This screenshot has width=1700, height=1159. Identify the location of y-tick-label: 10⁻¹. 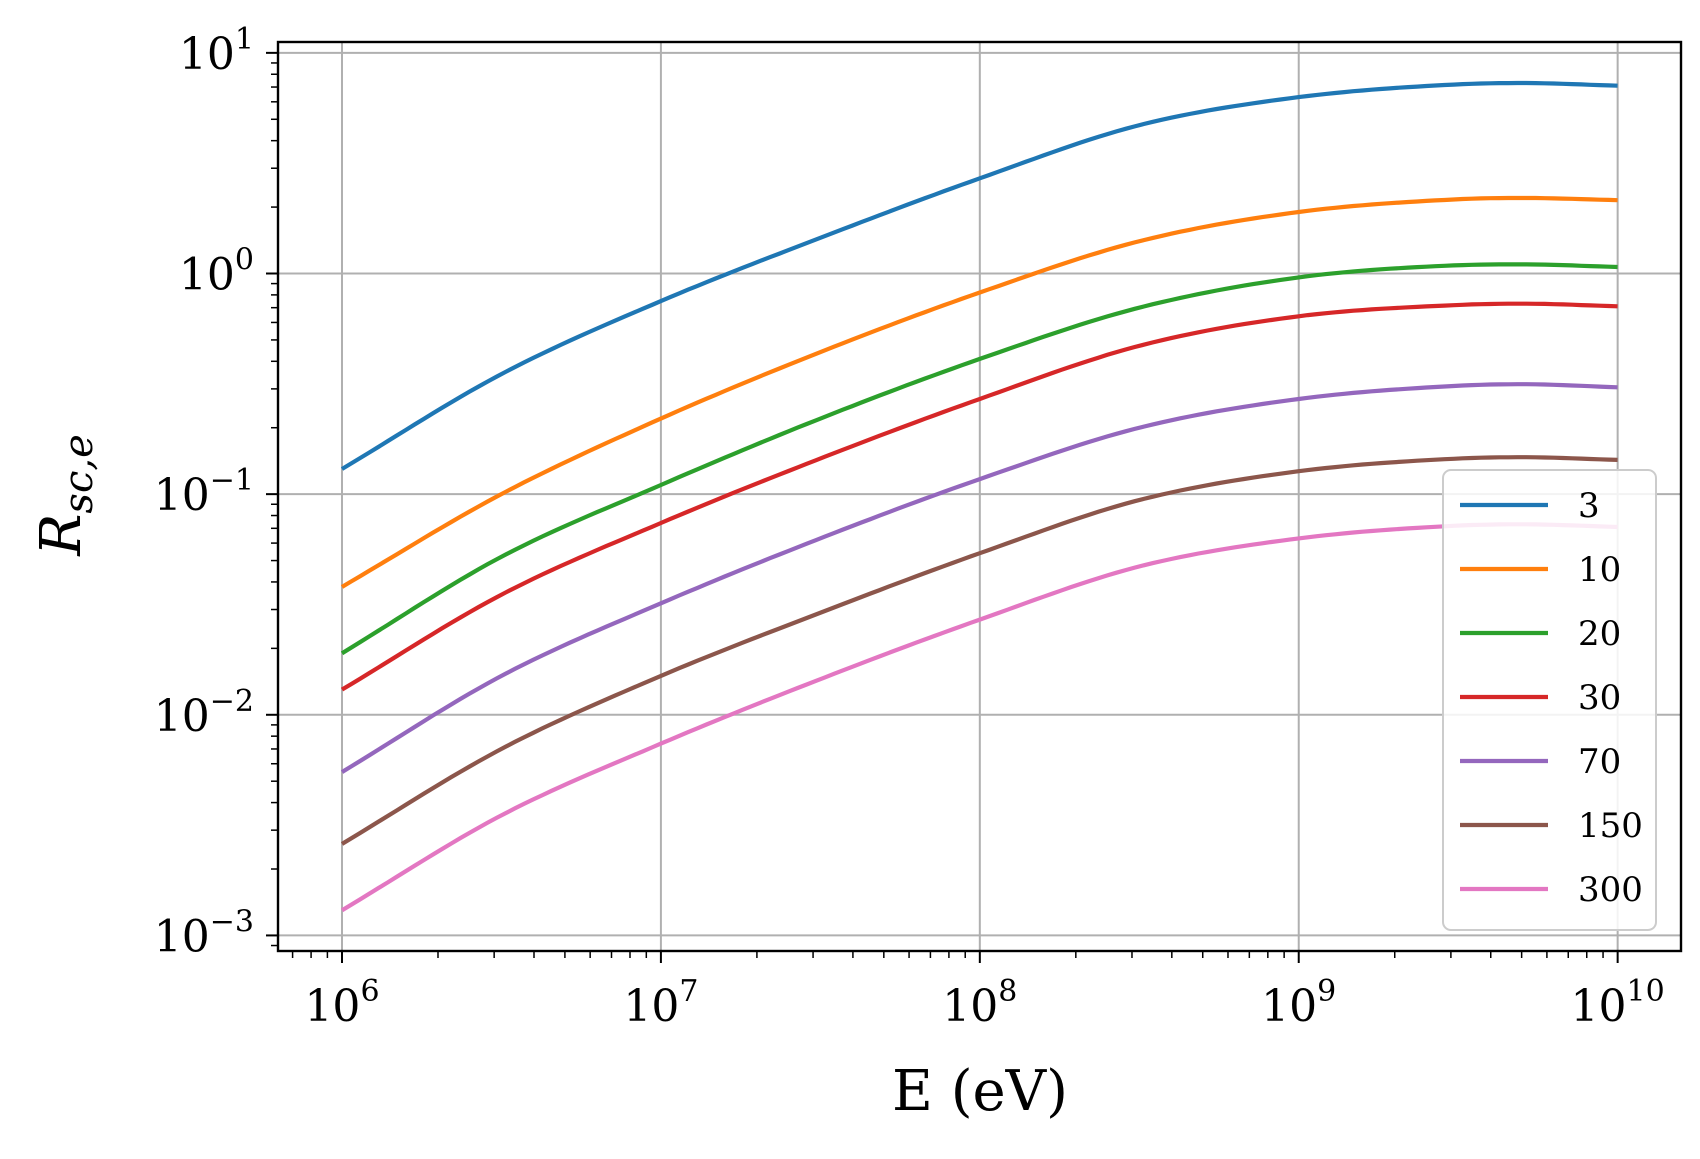
(204, 492).